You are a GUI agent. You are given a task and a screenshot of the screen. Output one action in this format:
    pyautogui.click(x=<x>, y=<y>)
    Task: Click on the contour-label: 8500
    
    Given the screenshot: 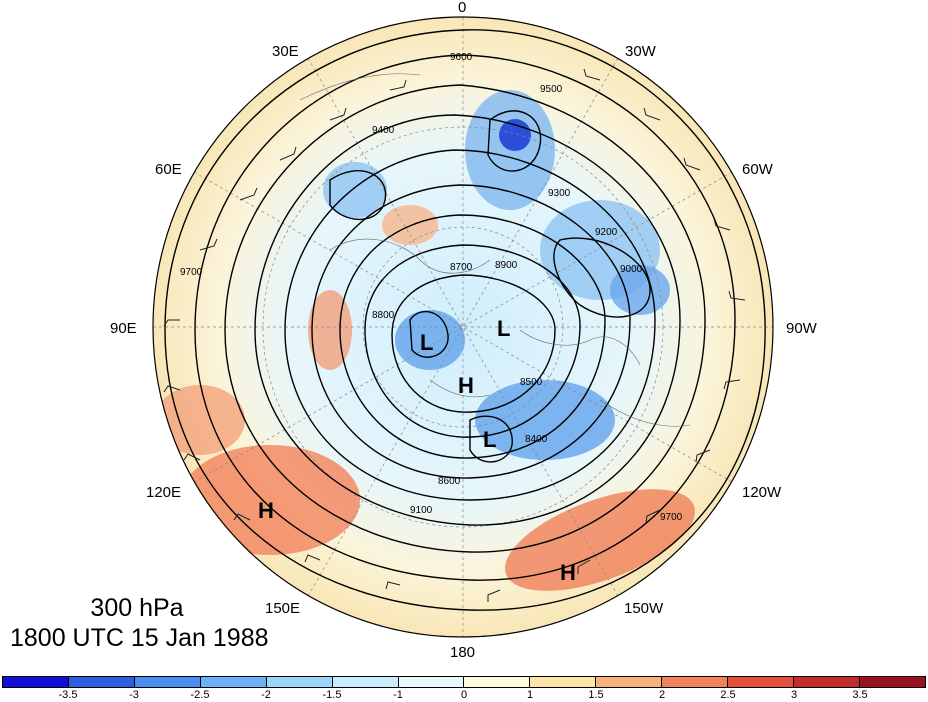 What is the action you would take?
    pyautogui.click(x=531, y=382)
    